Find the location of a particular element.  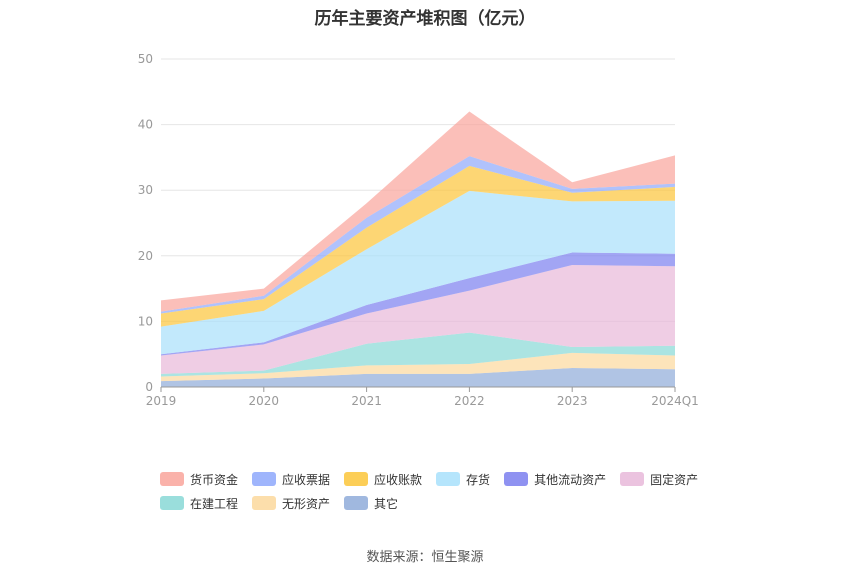

legend-label: 在建工程 is located at coordinates (214, 503).